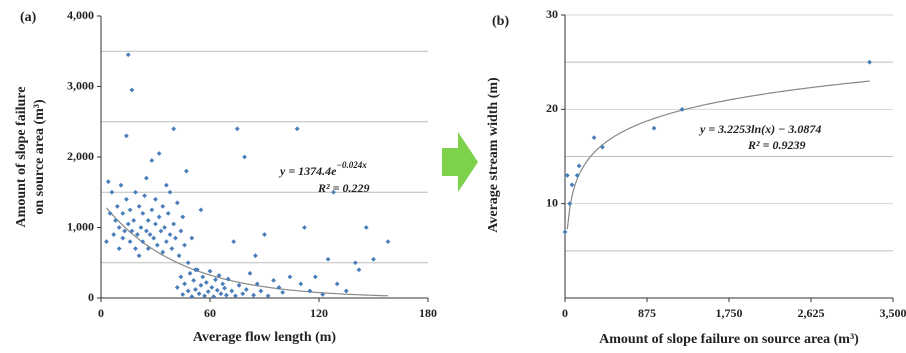 The width and height of the screenshot is (906, 353). I want to click on trend-line, so click(718, 155).